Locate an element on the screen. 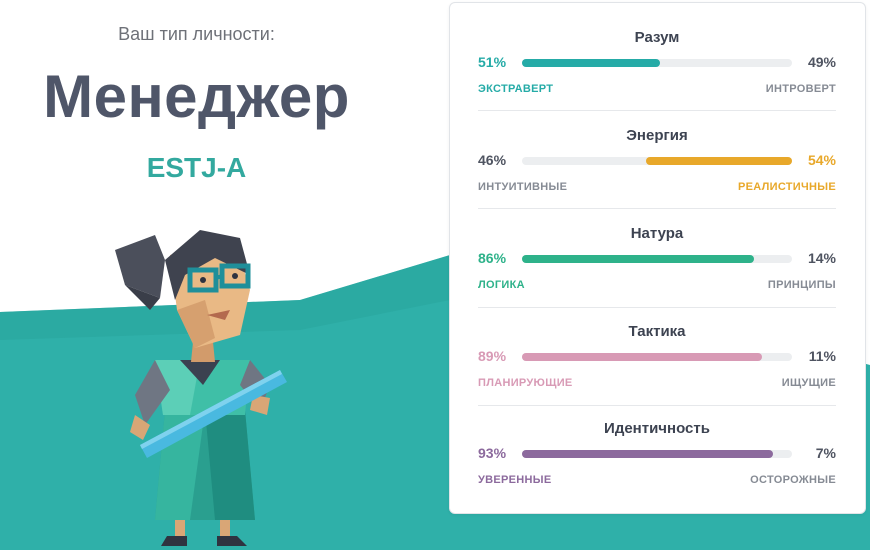  trait-left-percent: 93% is located at coordinates (492, 453).